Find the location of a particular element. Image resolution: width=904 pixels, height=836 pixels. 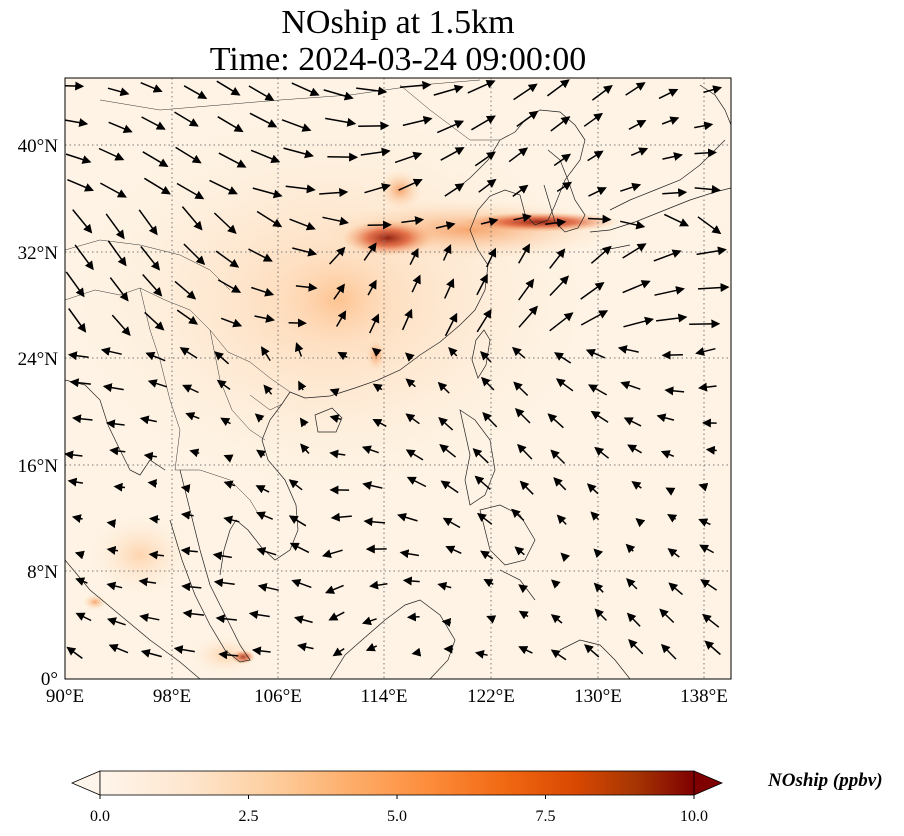

colorbar-extend-max is located at coordinates (708, 783).